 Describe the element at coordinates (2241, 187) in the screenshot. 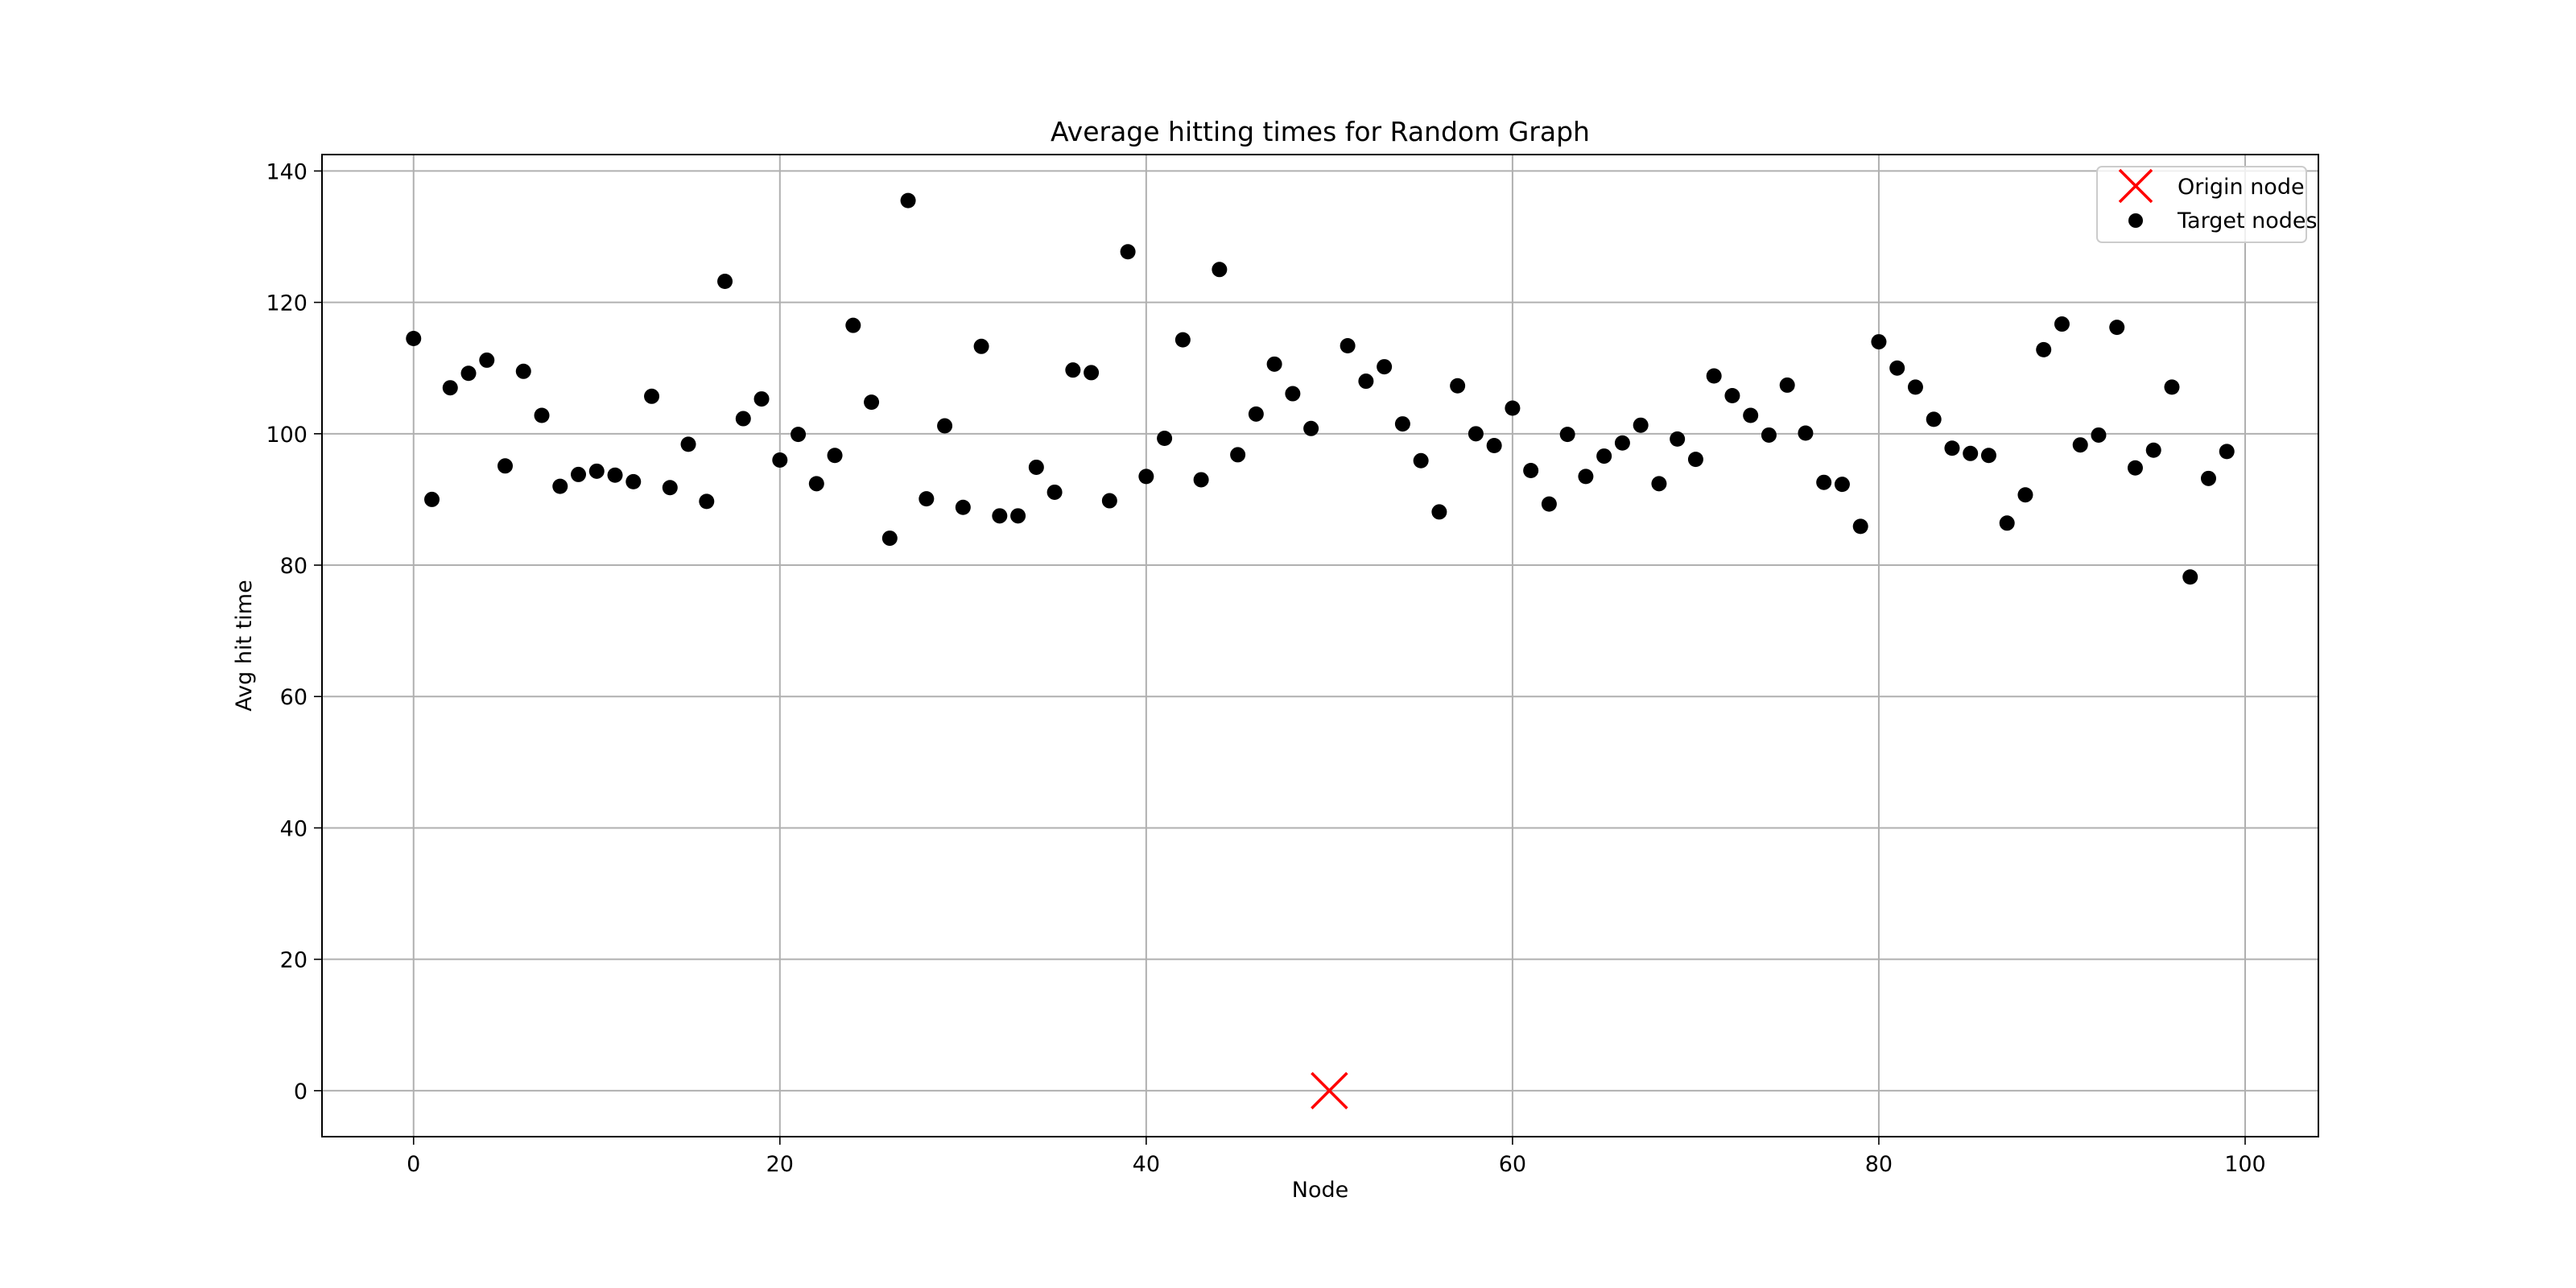

I see `legend-label-origin: Origin node` at that location.